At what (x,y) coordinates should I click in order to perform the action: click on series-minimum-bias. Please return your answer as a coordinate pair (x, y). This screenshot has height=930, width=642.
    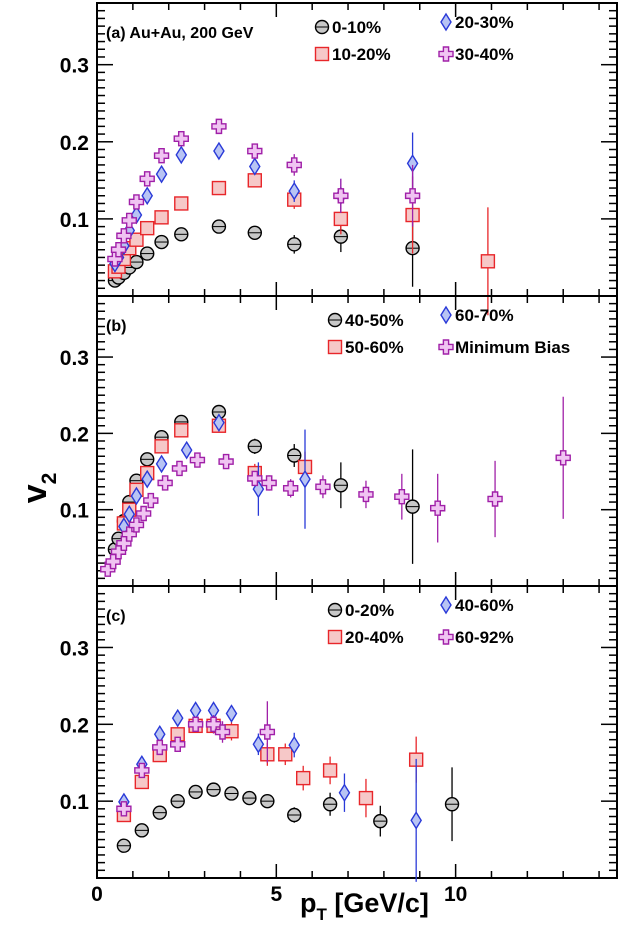
    Looking at the image, I should click on (335, 486).